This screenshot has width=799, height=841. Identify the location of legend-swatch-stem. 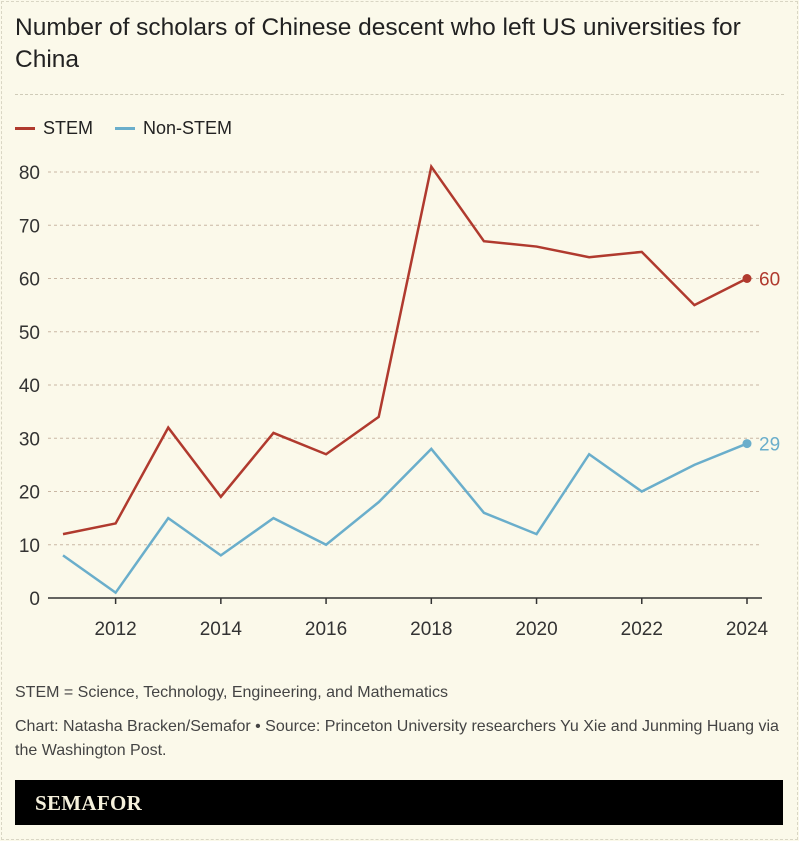
(25, 128).